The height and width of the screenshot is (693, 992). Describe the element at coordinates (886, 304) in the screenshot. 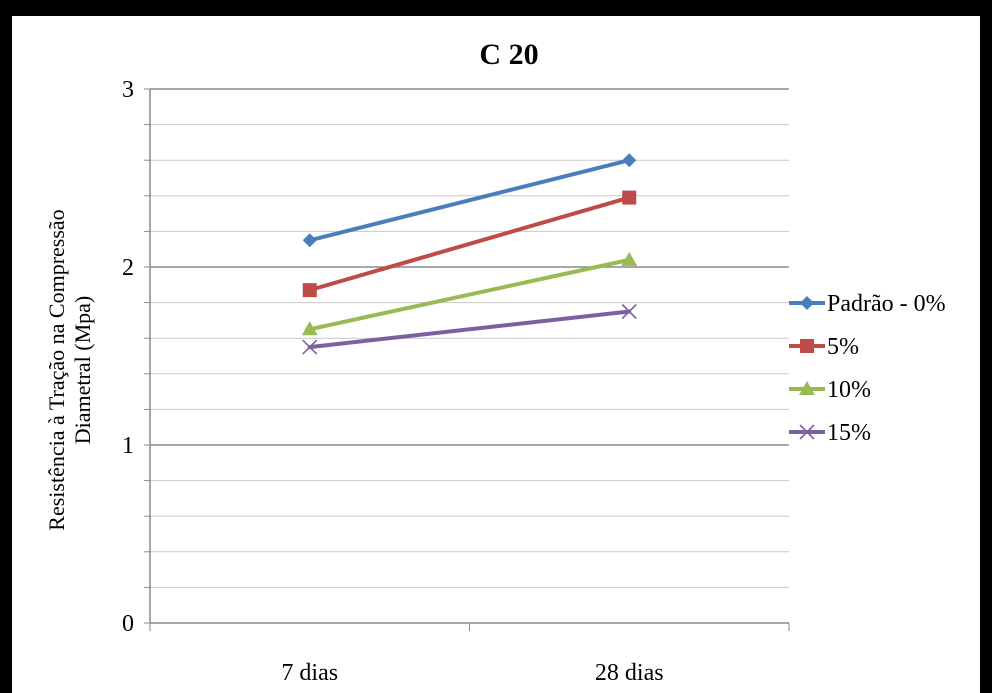

I see `legend-label: Padrão - 0%` at that location.